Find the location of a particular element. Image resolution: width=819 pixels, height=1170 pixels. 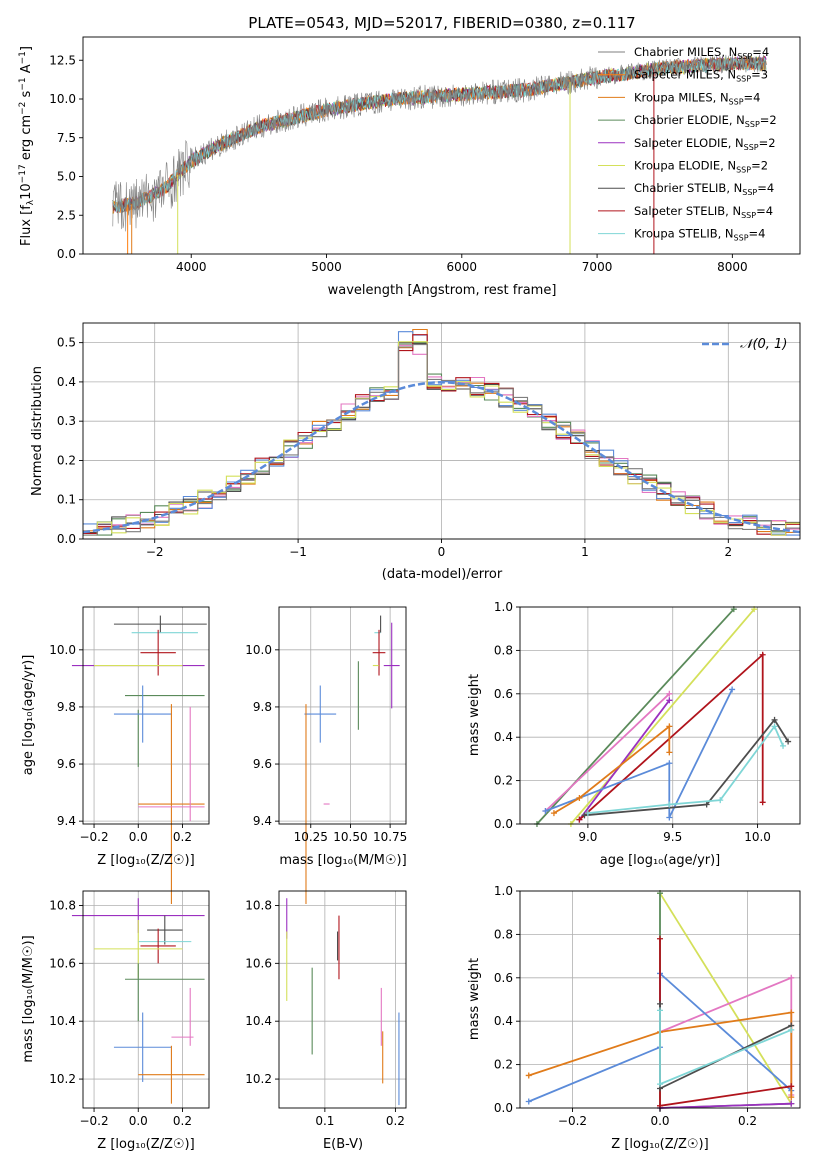

x-tick-label: 9.5 is located at coordinates (672, 837).